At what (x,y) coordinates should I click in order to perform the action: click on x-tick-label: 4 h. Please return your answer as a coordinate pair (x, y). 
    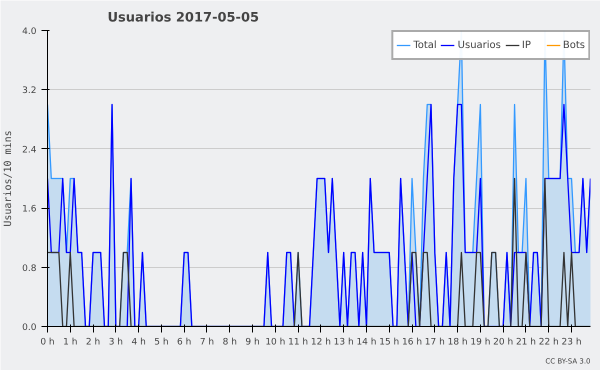
    Looking at the image, I should click on (138, 343).